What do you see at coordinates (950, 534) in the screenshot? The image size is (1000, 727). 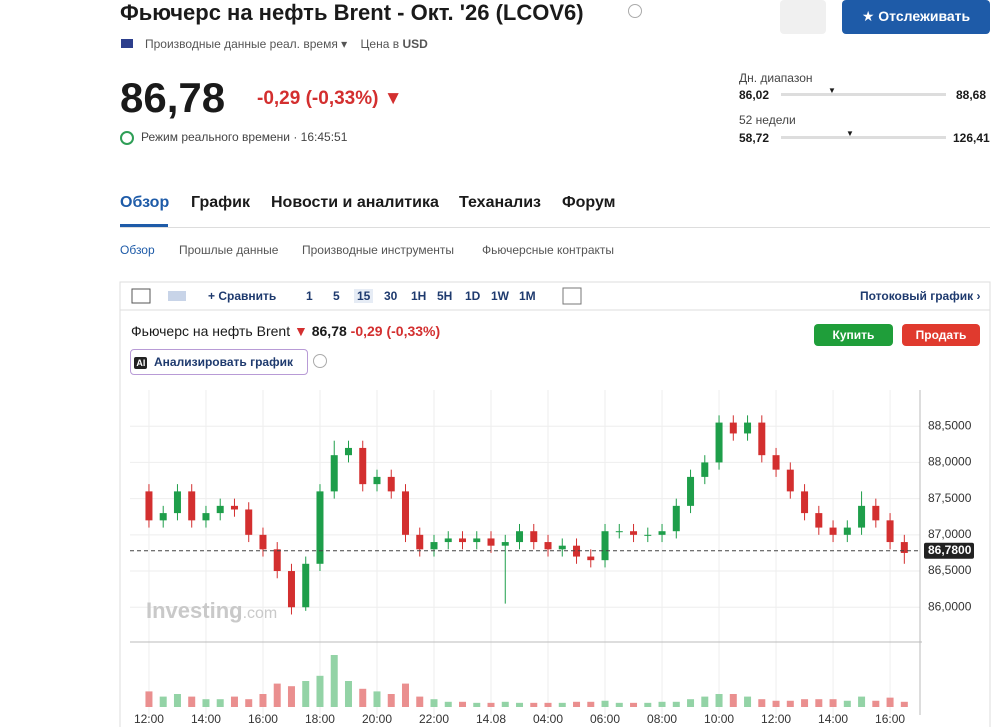 I see `y-tick-label: 87,0000` at bounding box center [950, 534].